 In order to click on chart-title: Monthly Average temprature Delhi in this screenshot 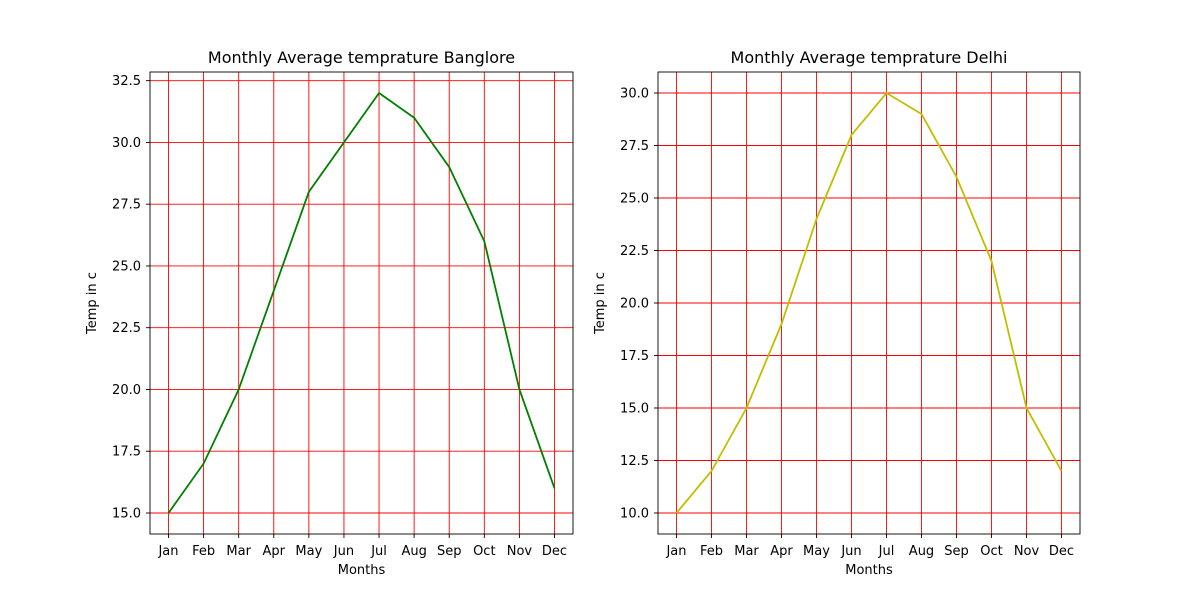, I will do `click(869, 57)`.